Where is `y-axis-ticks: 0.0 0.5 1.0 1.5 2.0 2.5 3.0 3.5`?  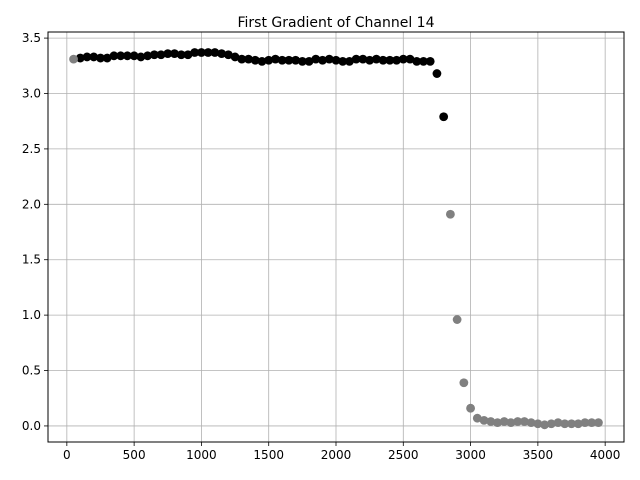
y-axis-ticks: 0.0 0.5 1.0 1.5 2.0 2.5 3.0 3.5 is located at coordinates (35, 232).